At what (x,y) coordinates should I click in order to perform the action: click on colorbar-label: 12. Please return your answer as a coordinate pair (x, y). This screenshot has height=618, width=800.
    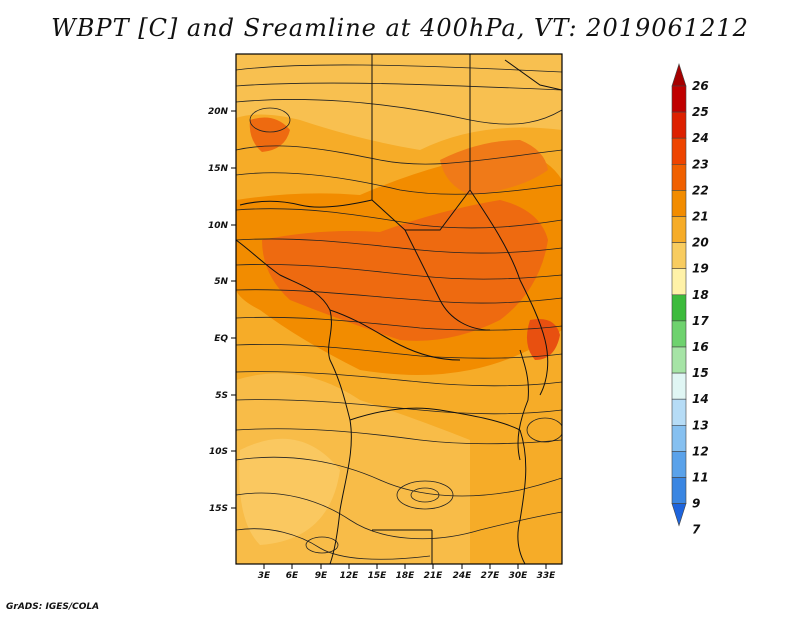
    Looking at the image, I should click on (700, 451).